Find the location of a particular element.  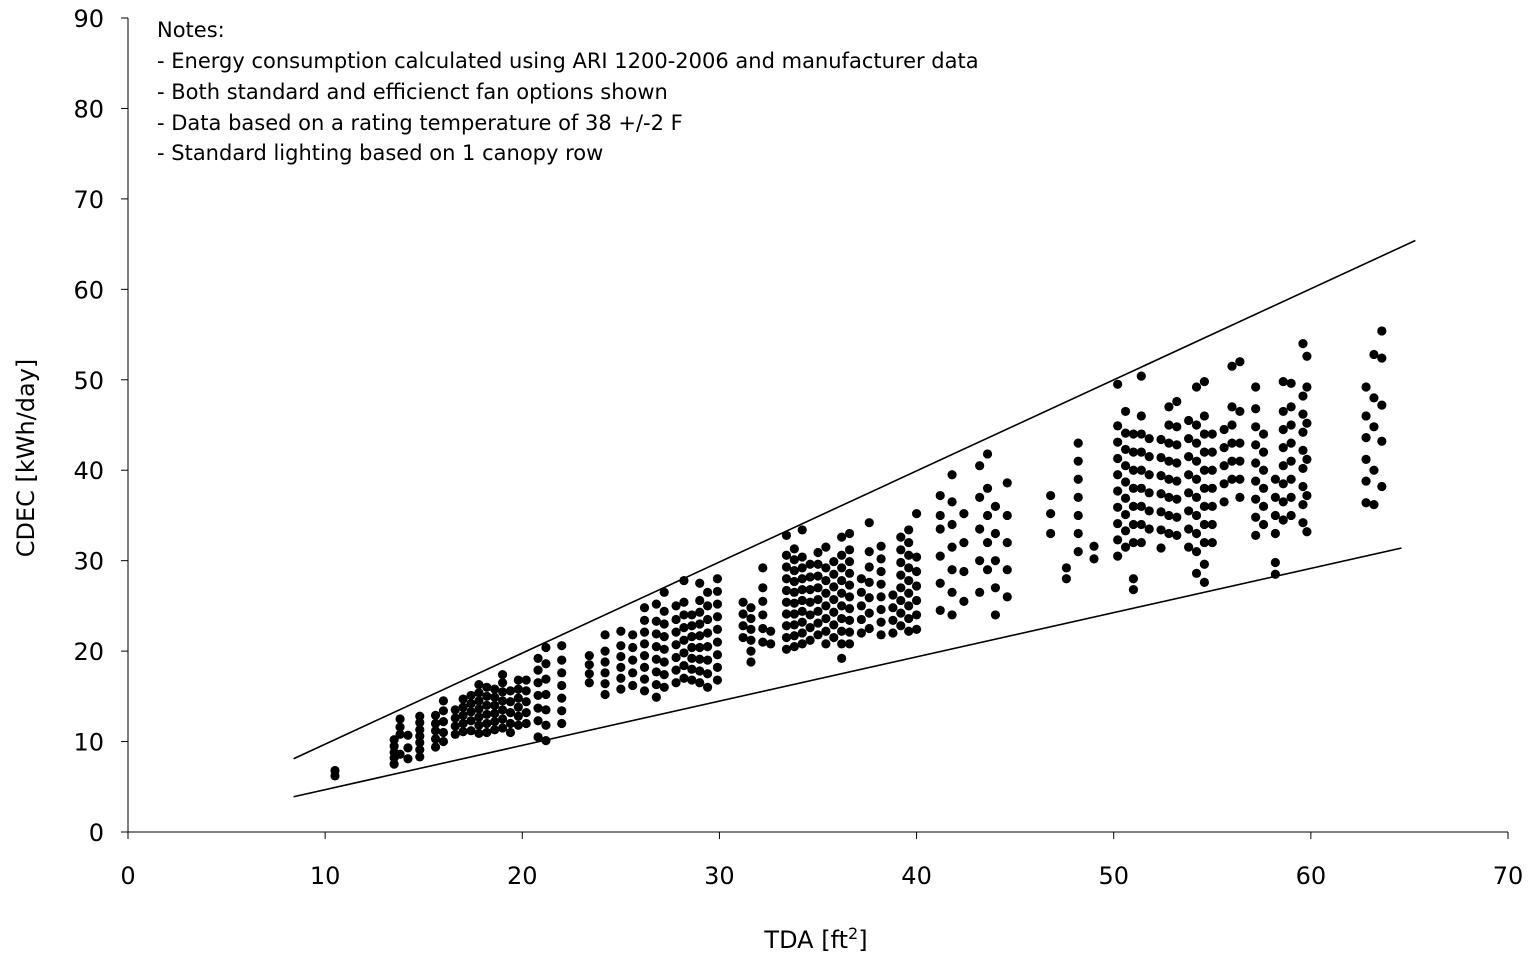

x-tick-label: 40 is located at coordinates (916, 876).